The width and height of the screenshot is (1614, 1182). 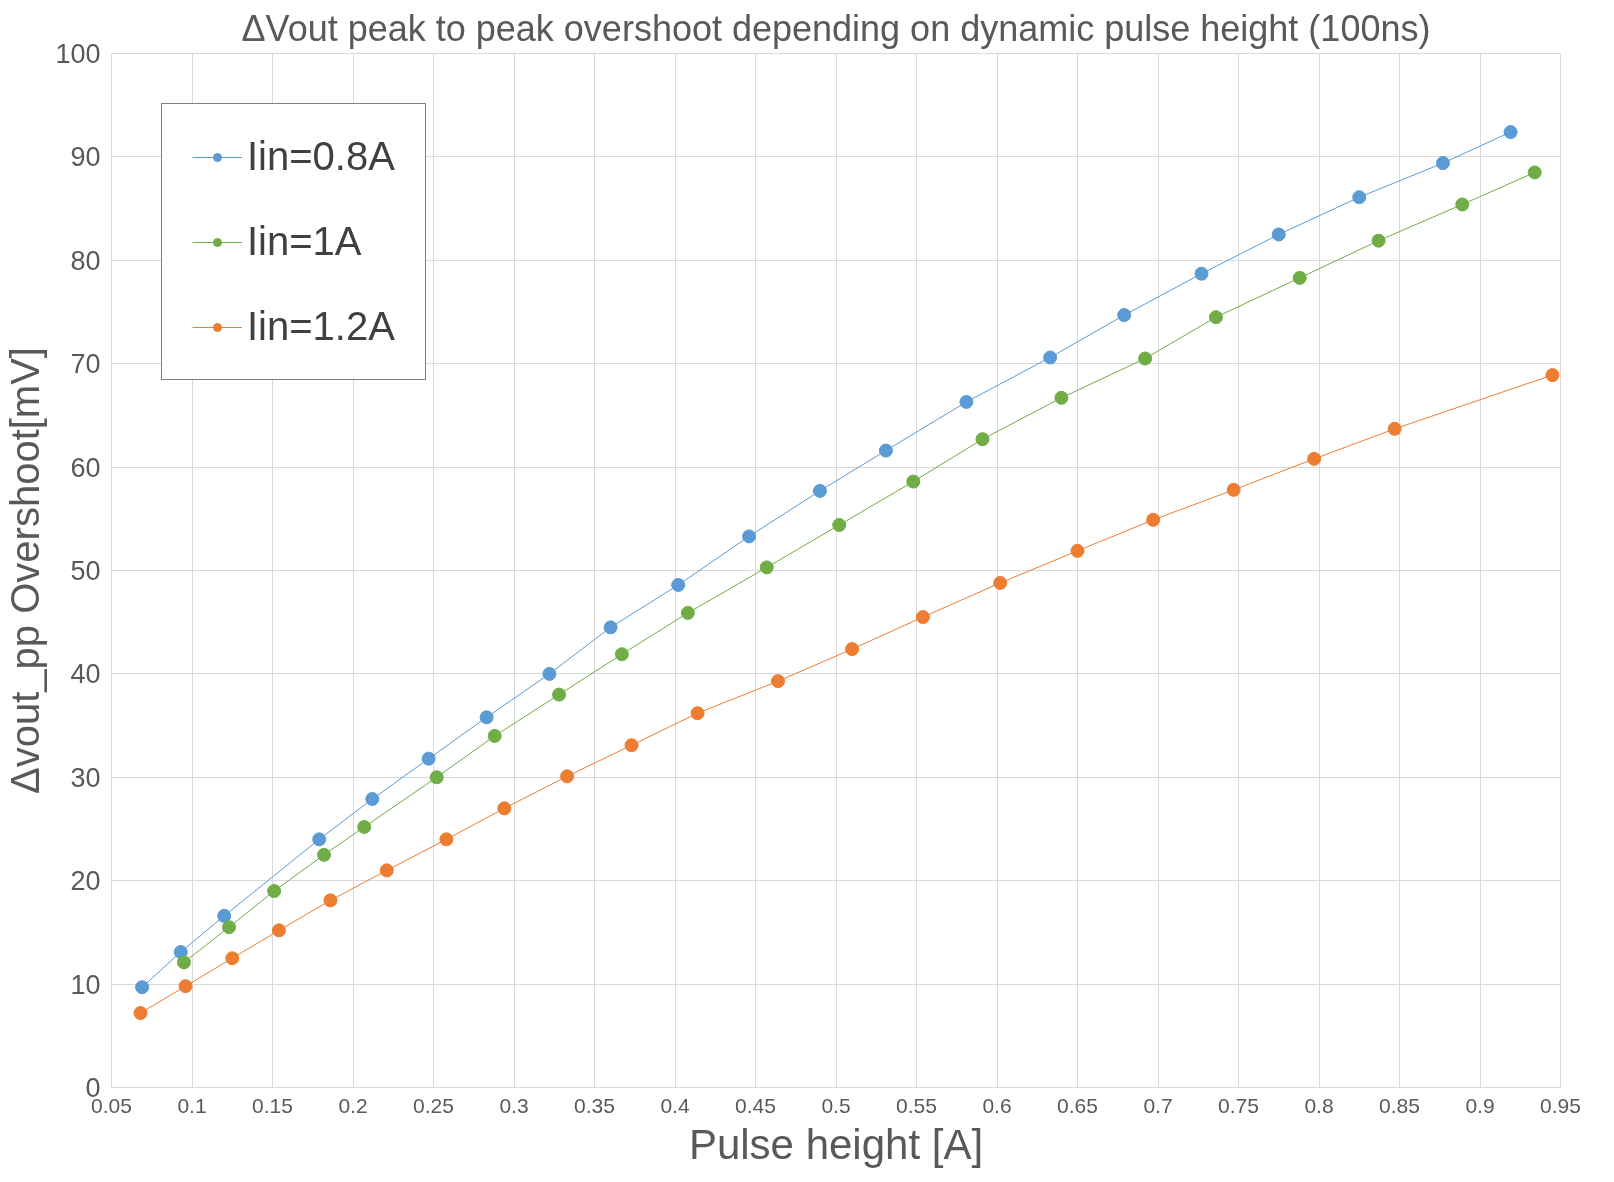 I want to click on y-tick-label: 10, so click(x=85, y=984).